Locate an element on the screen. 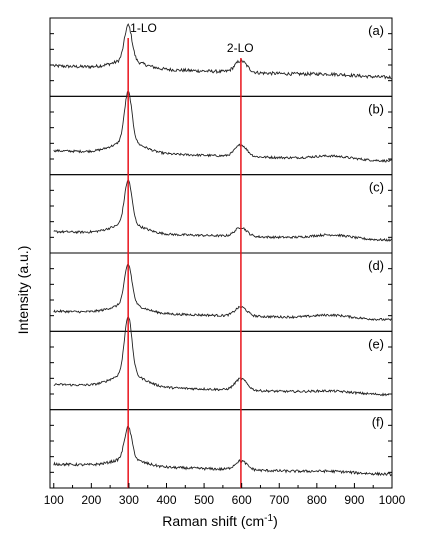  x-axis: 100 200 300 400 500 600 700 800 900 1000 is located at coordinates (225, 495).